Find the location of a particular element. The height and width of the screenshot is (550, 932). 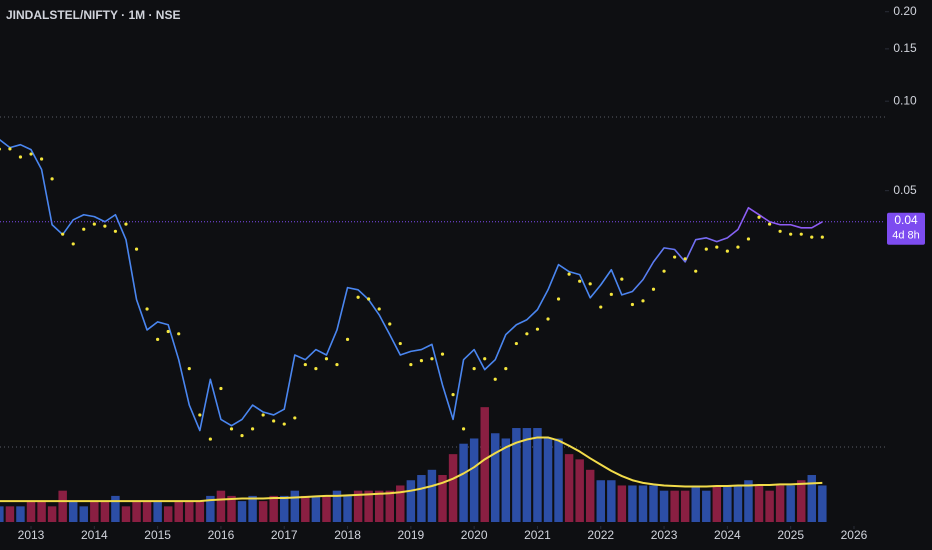

x-tick-label: 2023 is located at coordinates (664, 535).